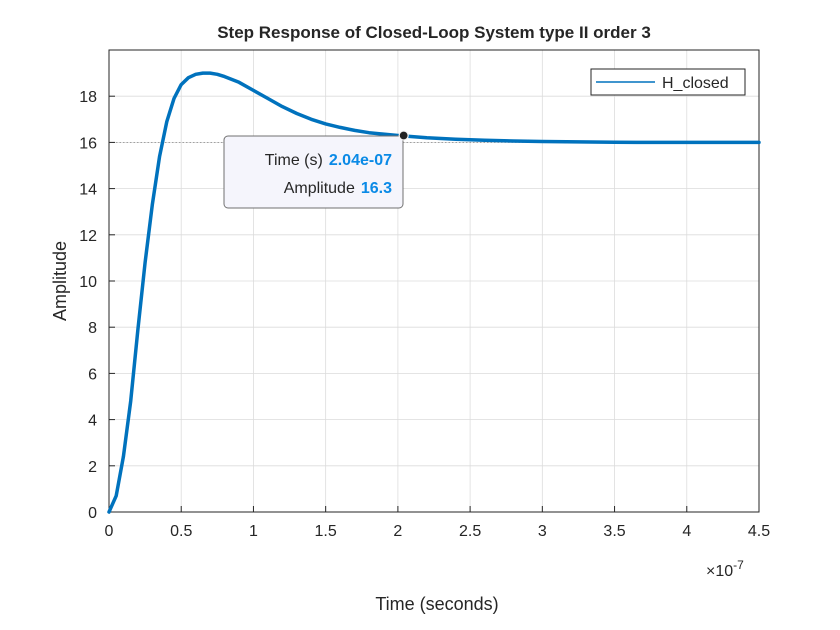 The height and width of the screenshot is (630, 840). Describe the element at coordinates (88, 282) in the screenshot. I see `y-tick-label: 10` at that location.